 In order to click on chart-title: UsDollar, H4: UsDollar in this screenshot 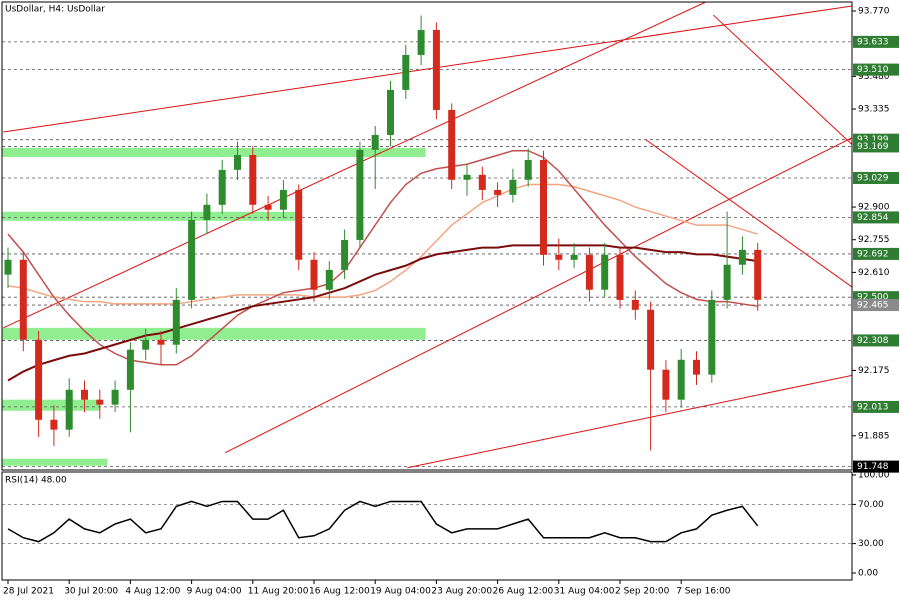, I will do `click(55, 10)`.